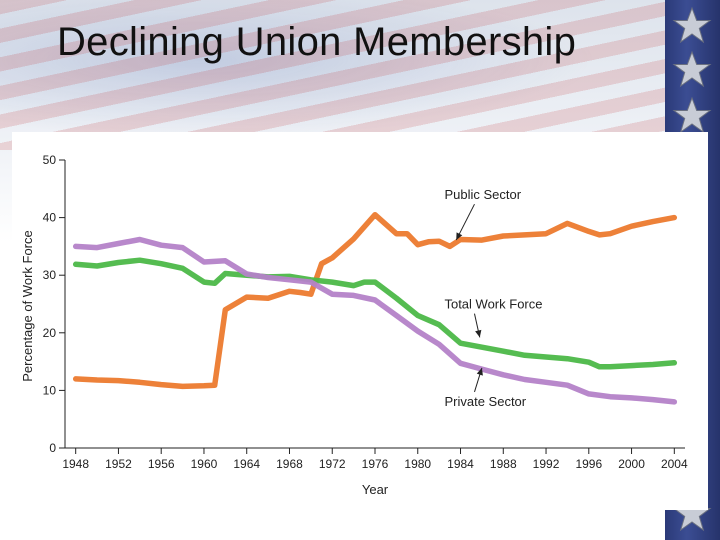 This screenshot has height=540, width=720. What do you see at coordinates (75, 464) in the screenshot?
I see `x-tick-label: 1948` at bounding box center [75, 464].